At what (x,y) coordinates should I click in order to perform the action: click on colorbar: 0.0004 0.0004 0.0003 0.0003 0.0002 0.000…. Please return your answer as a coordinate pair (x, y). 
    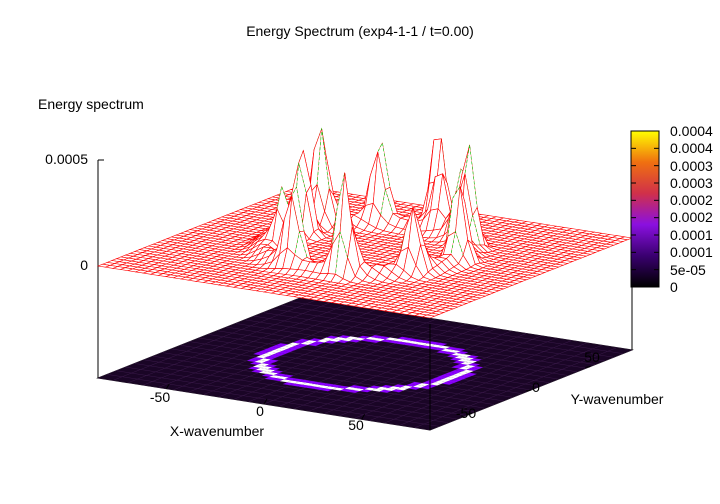
    Looking at the image, I should click on (671, 209).